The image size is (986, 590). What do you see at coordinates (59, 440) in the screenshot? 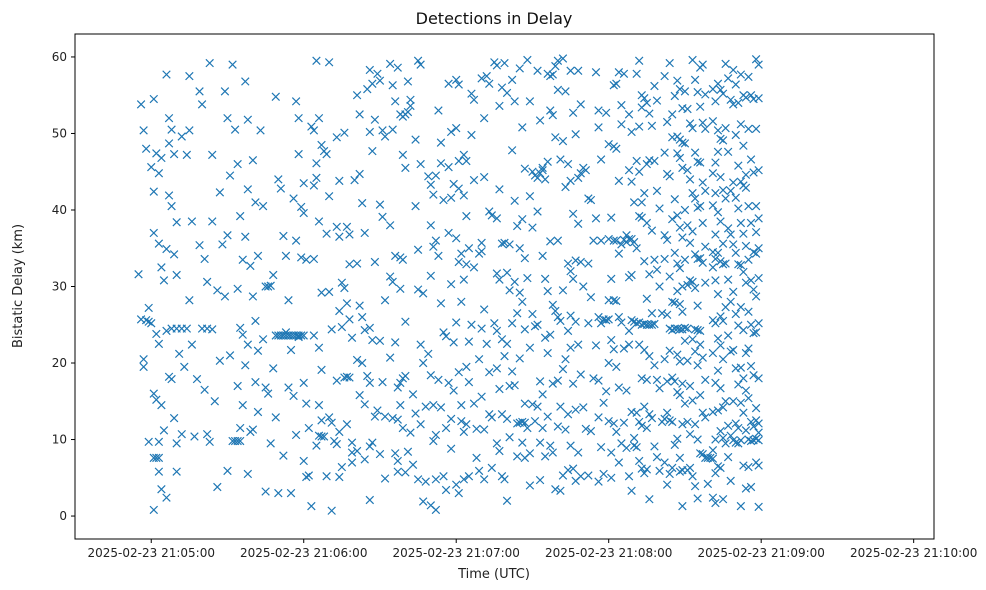
I see `y-tick-label: 10` at bounding box center [59, 440].